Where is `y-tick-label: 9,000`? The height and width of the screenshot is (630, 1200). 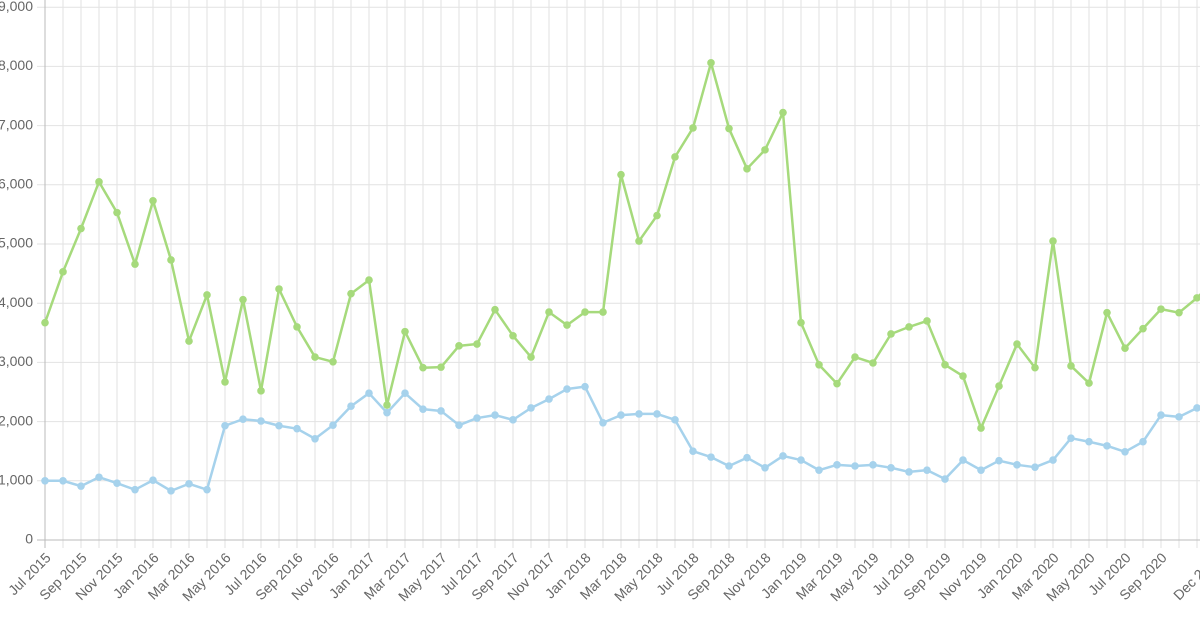
y-tick-label: 9,000 is located at coordinates (16, 7).